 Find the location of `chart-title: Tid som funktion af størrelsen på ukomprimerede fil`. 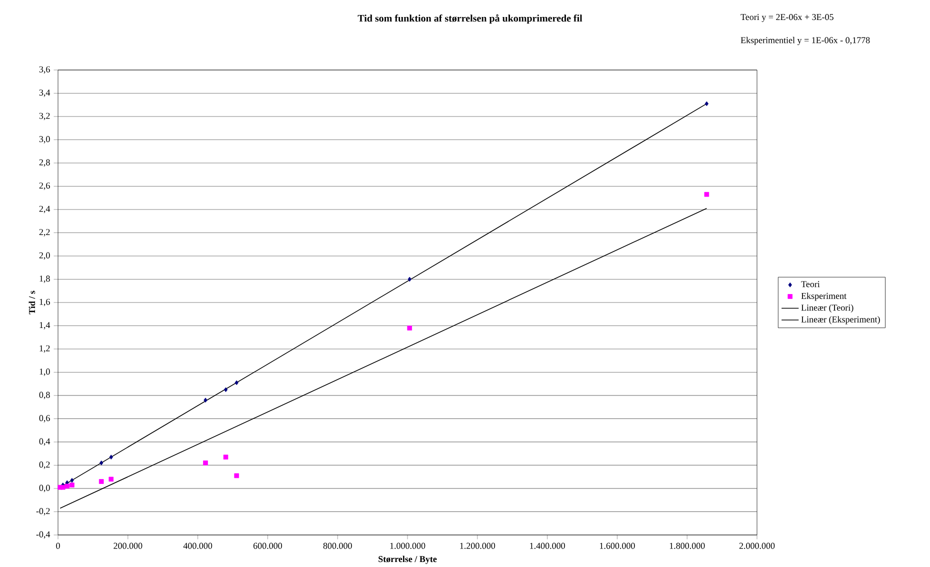

chart-title: Tid som funktion af størrelsen på ukomprimerede fil is located at coordinates (470, 19).